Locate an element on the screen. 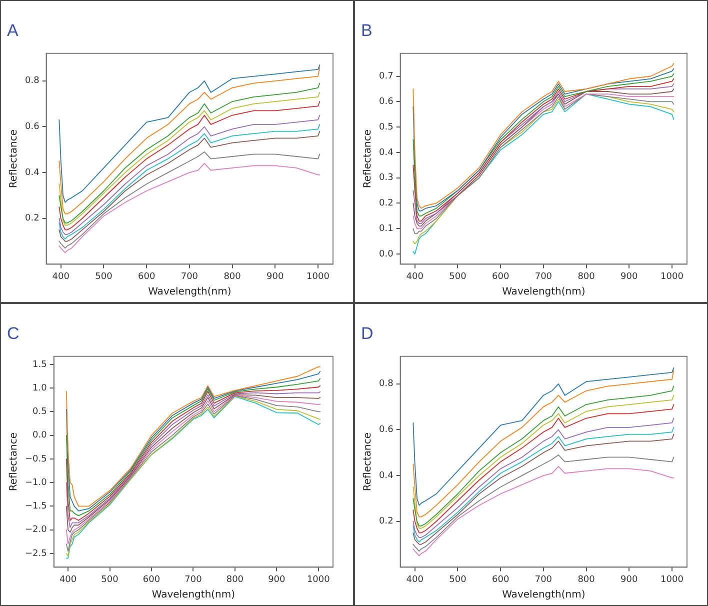  chart-title: A is located at coordinates (13, 30).